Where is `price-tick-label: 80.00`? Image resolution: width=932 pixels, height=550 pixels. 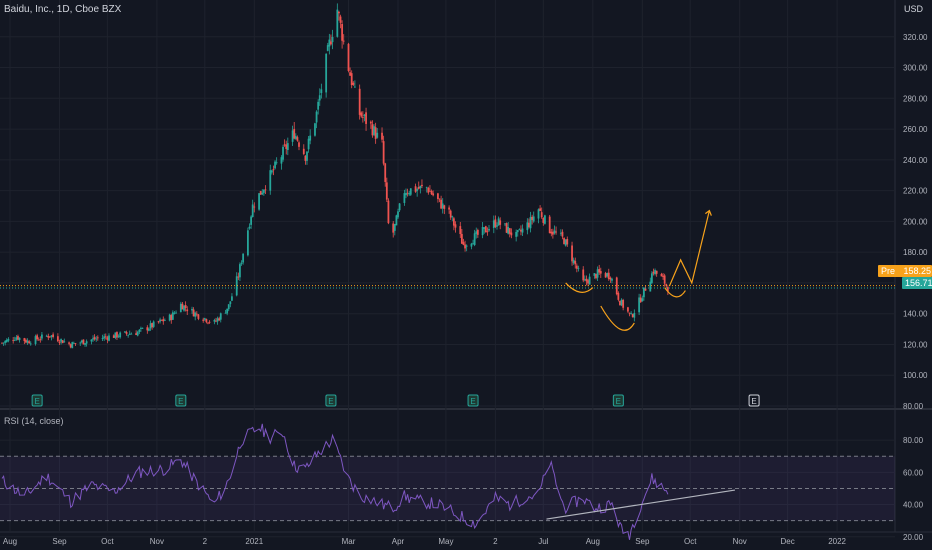 price-tick-label: 80.00 is located at coordinates (913, 406).